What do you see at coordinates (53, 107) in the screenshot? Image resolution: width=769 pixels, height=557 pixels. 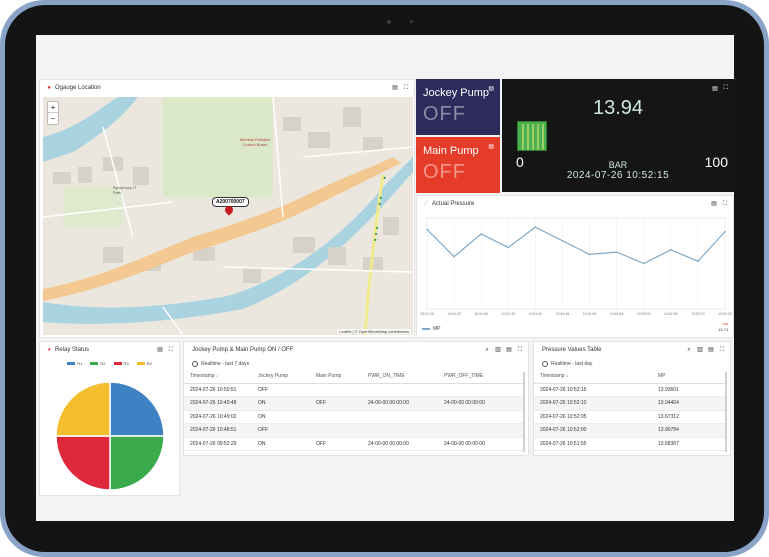 I see `zoom-in-button: +` at bounding box center [53, 107].